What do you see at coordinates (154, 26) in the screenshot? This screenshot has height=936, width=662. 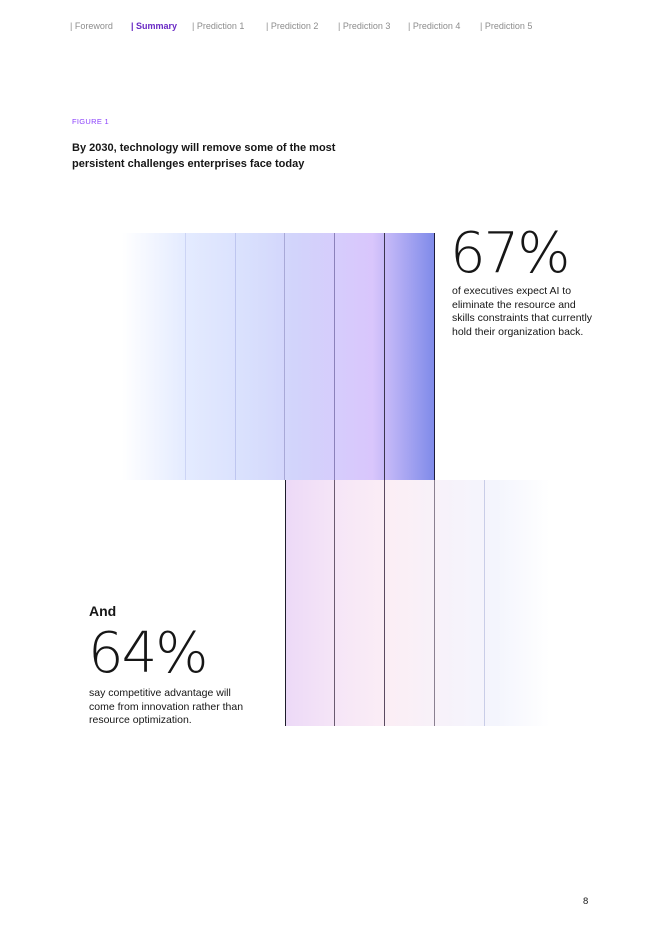 I see `nav-item-summary: | Summary` at bounding box center [154, 26].